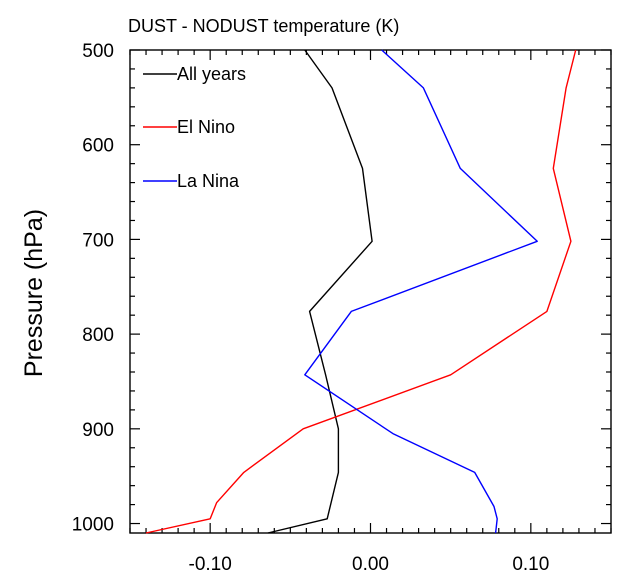 Image resolution: width=622 pixels, height=579 pixels. I want to click on y-tick-label: 600, so click(98, 146).